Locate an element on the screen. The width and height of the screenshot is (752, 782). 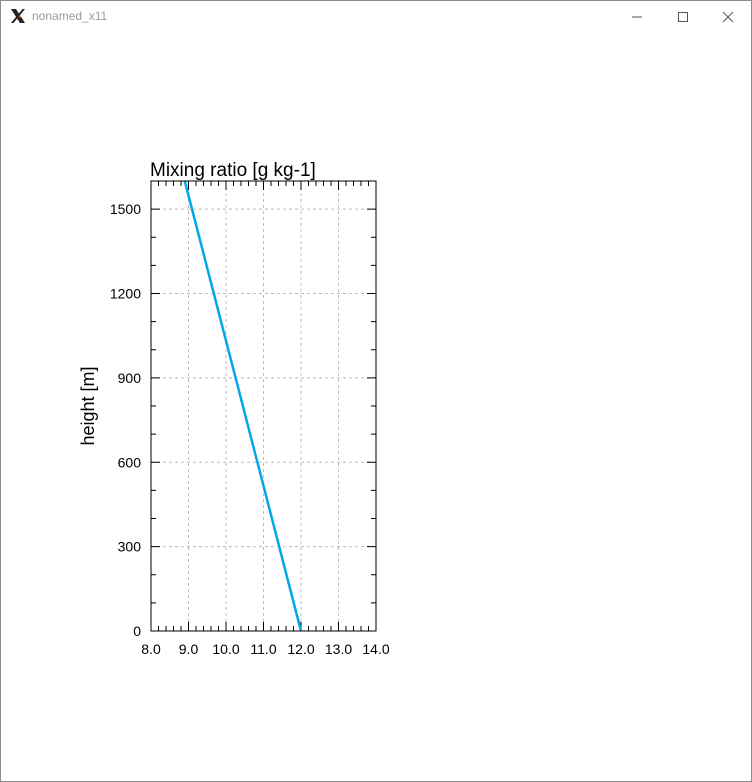
x-tick-label: 9.0 is located at coordinates (189, 649).